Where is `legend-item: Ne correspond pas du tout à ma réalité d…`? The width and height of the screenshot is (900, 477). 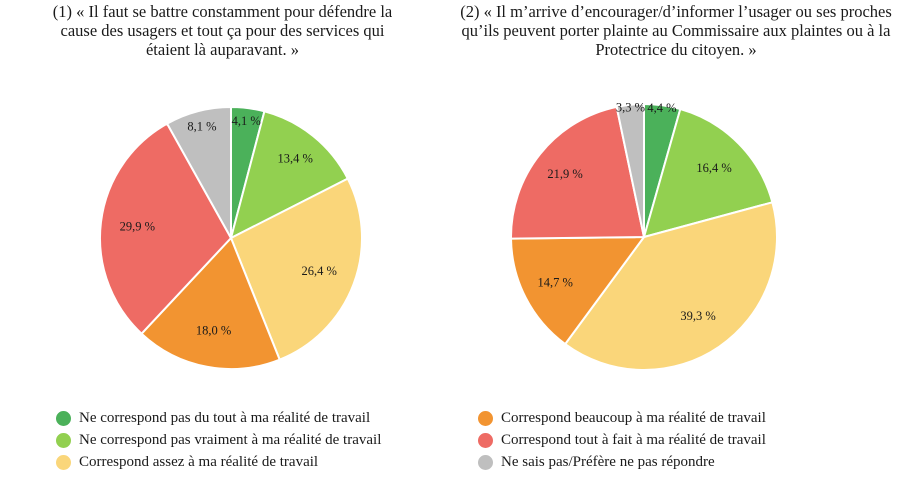
legend-item: Ne correspond pas du tout à ma réalité d… is located at coordinates (218, 418).